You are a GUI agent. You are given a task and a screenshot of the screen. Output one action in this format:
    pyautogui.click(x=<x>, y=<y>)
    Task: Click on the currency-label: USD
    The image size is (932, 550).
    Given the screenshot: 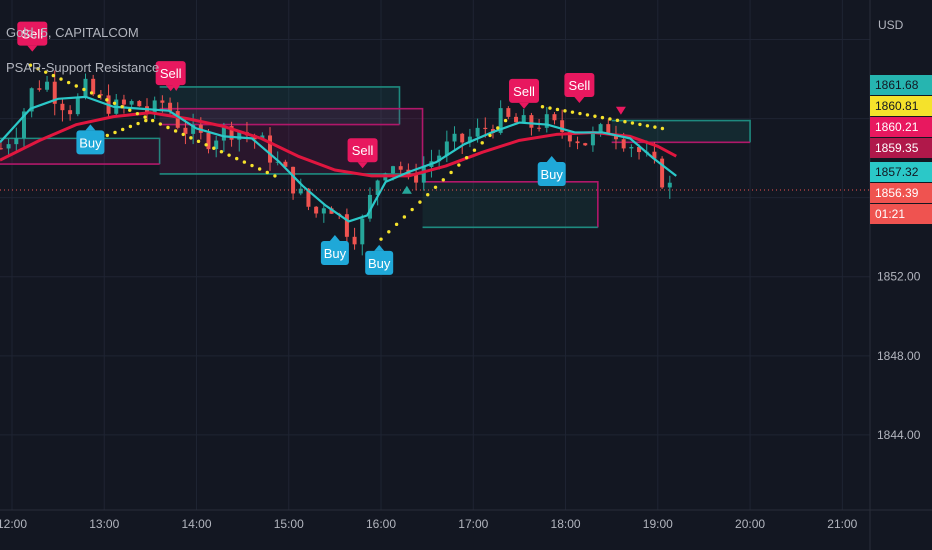 What is the action you would take?
    pyautogui.click(x=891, y=25)
    